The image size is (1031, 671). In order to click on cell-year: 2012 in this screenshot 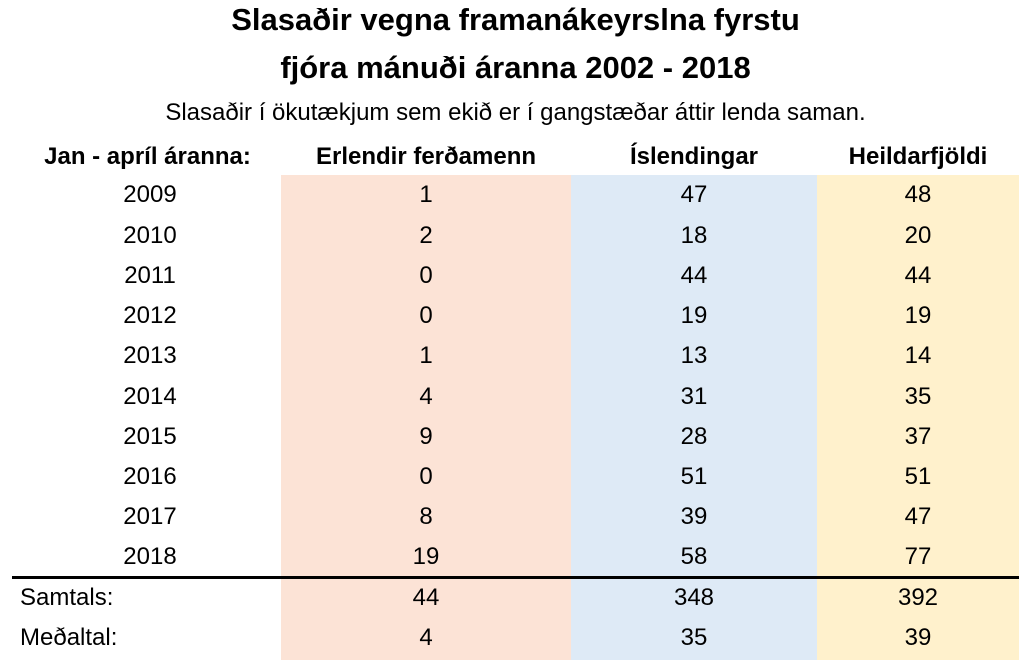, I will do `click(150, 315)`.